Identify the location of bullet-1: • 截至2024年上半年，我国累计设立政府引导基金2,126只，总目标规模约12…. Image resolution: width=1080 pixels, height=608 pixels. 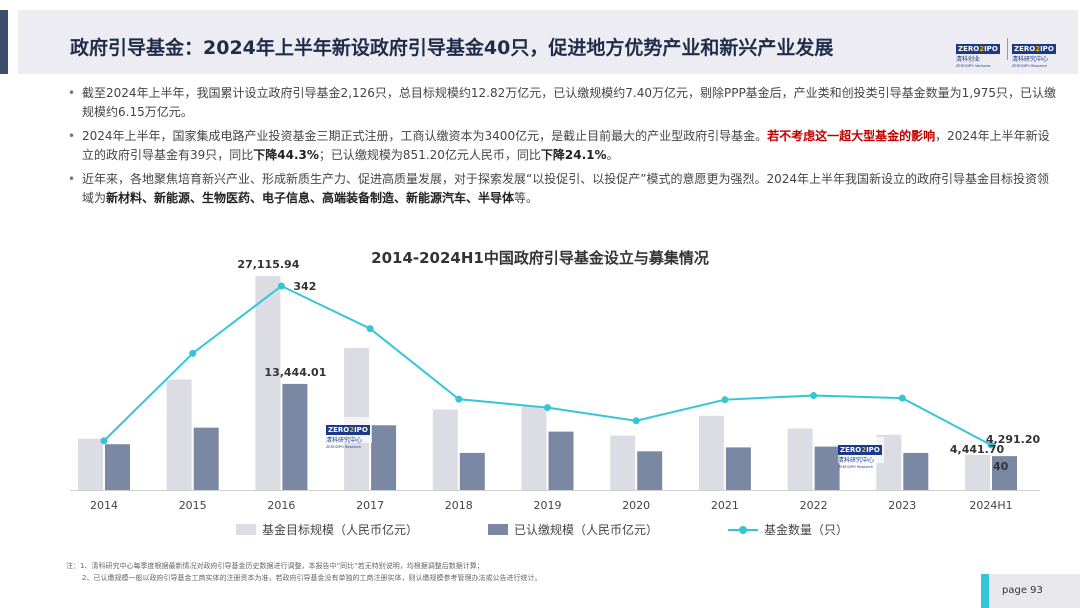
(562, 102).